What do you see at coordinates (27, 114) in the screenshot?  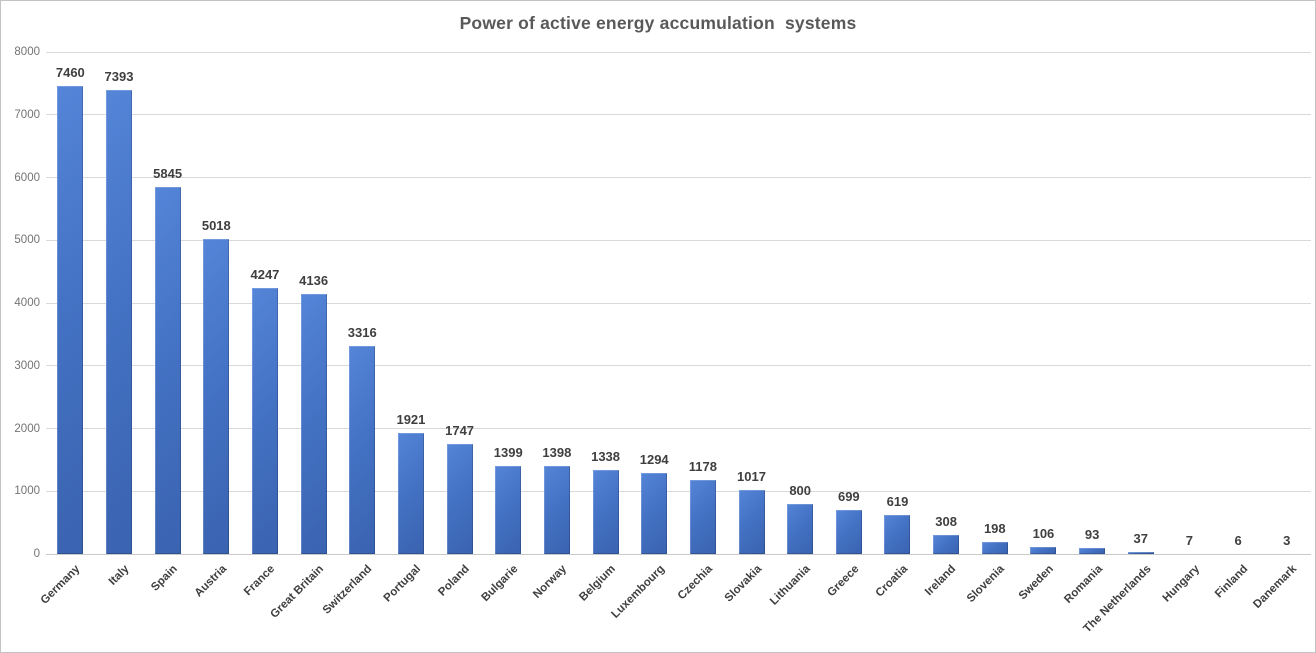 I see `y-tick-label-7000: 7000` at bounding box center [27, 114].